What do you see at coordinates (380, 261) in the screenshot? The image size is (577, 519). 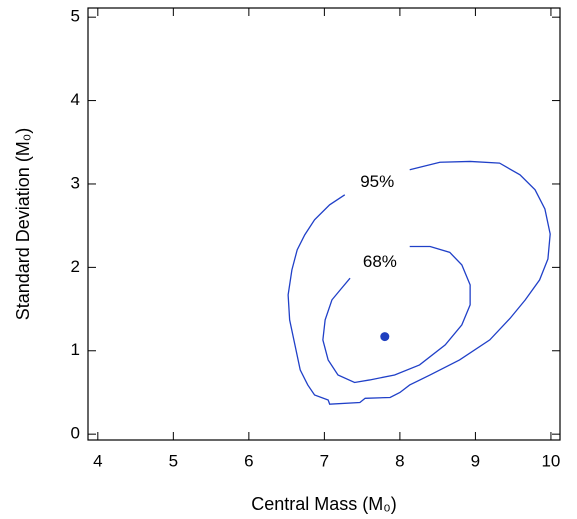 I see `contour-label: 68%` at bounding box center [380, 261].